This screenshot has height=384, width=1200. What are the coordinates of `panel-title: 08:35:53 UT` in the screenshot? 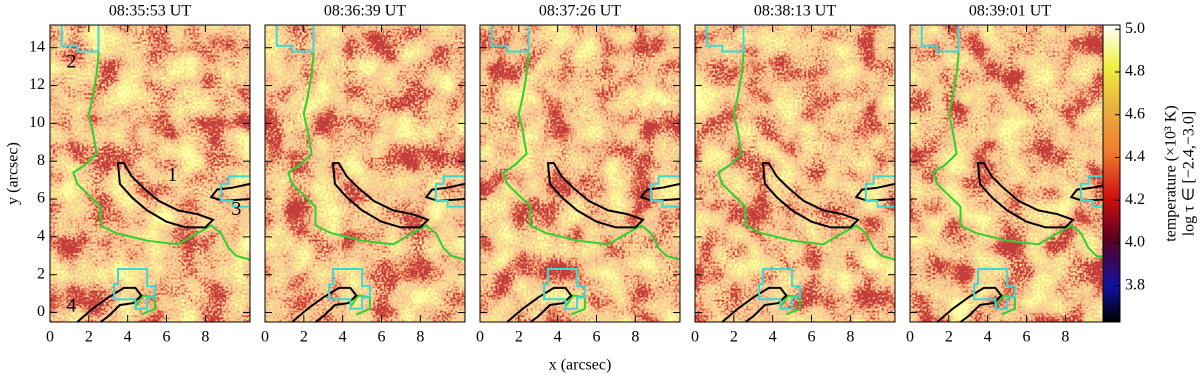 It's located at (150, 11).